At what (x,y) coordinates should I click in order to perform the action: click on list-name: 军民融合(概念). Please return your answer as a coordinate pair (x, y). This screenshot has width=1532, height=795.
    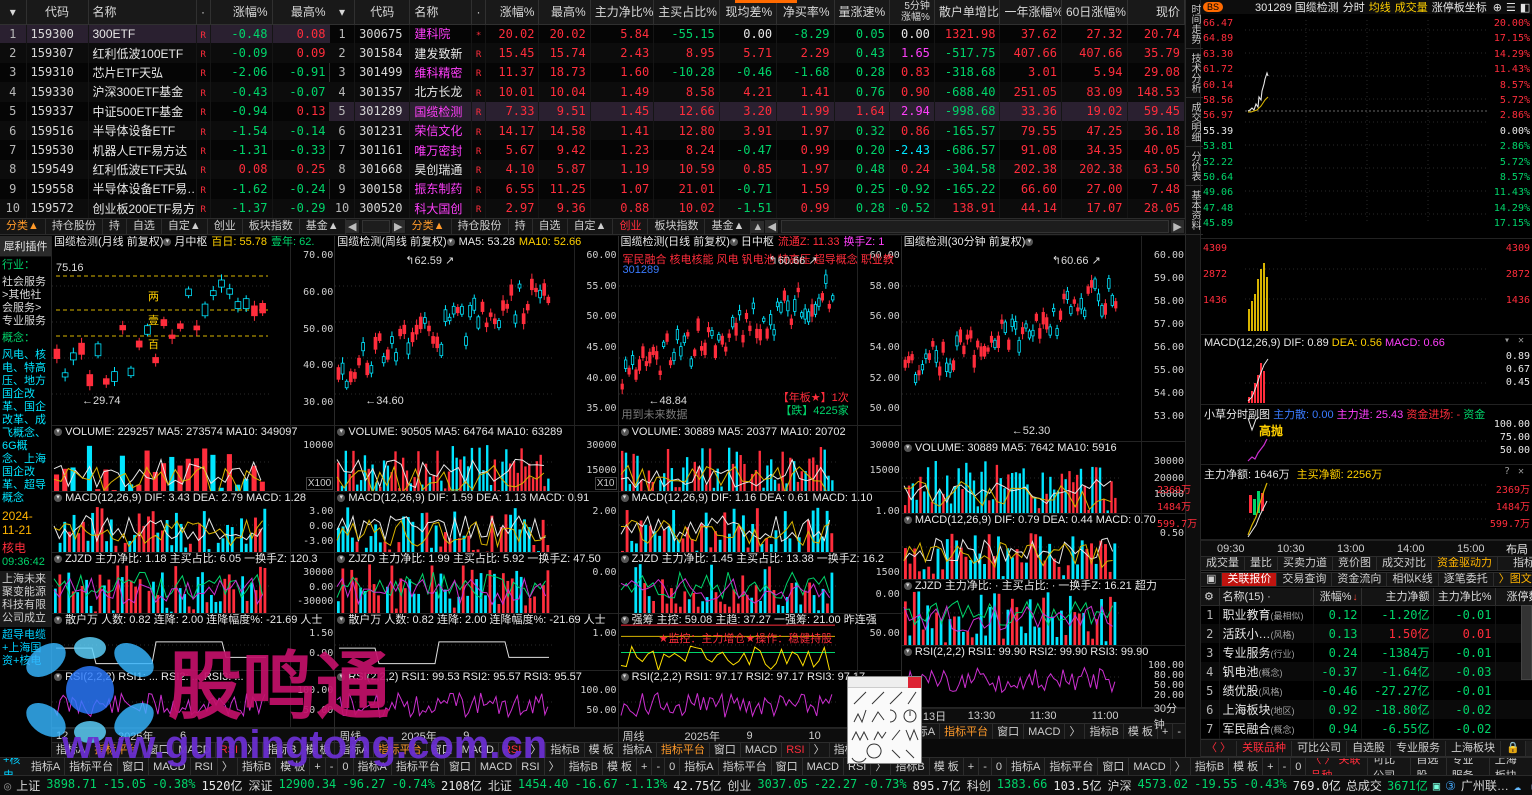
    Looking at the image, I should click on (1266, 728).